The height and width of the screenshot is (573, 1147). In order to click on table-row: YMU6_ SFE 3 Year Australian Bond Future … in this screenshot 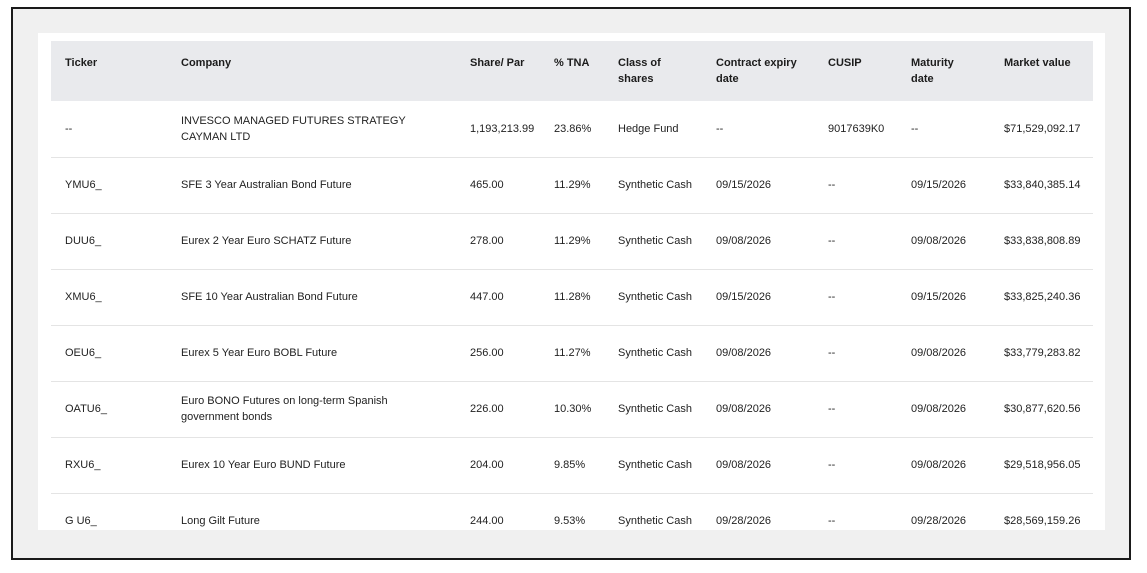, I will do `click(572, 185)`.